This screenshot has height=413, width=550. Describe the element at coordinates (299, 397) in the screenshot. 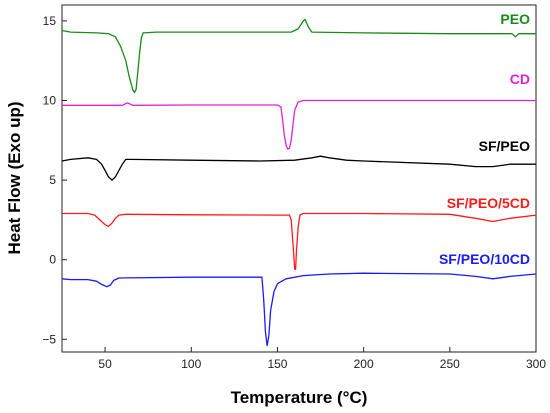

I see `x-axis-title: Temperature (°C)` at that location.